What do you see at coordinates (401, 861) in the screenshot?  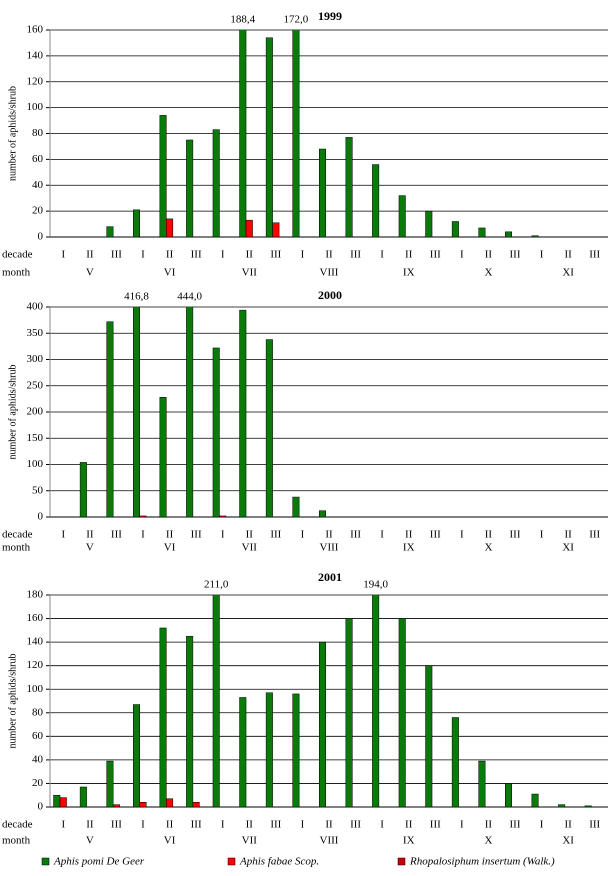 I see `legend-swatch` at bounding box center [401, 861].